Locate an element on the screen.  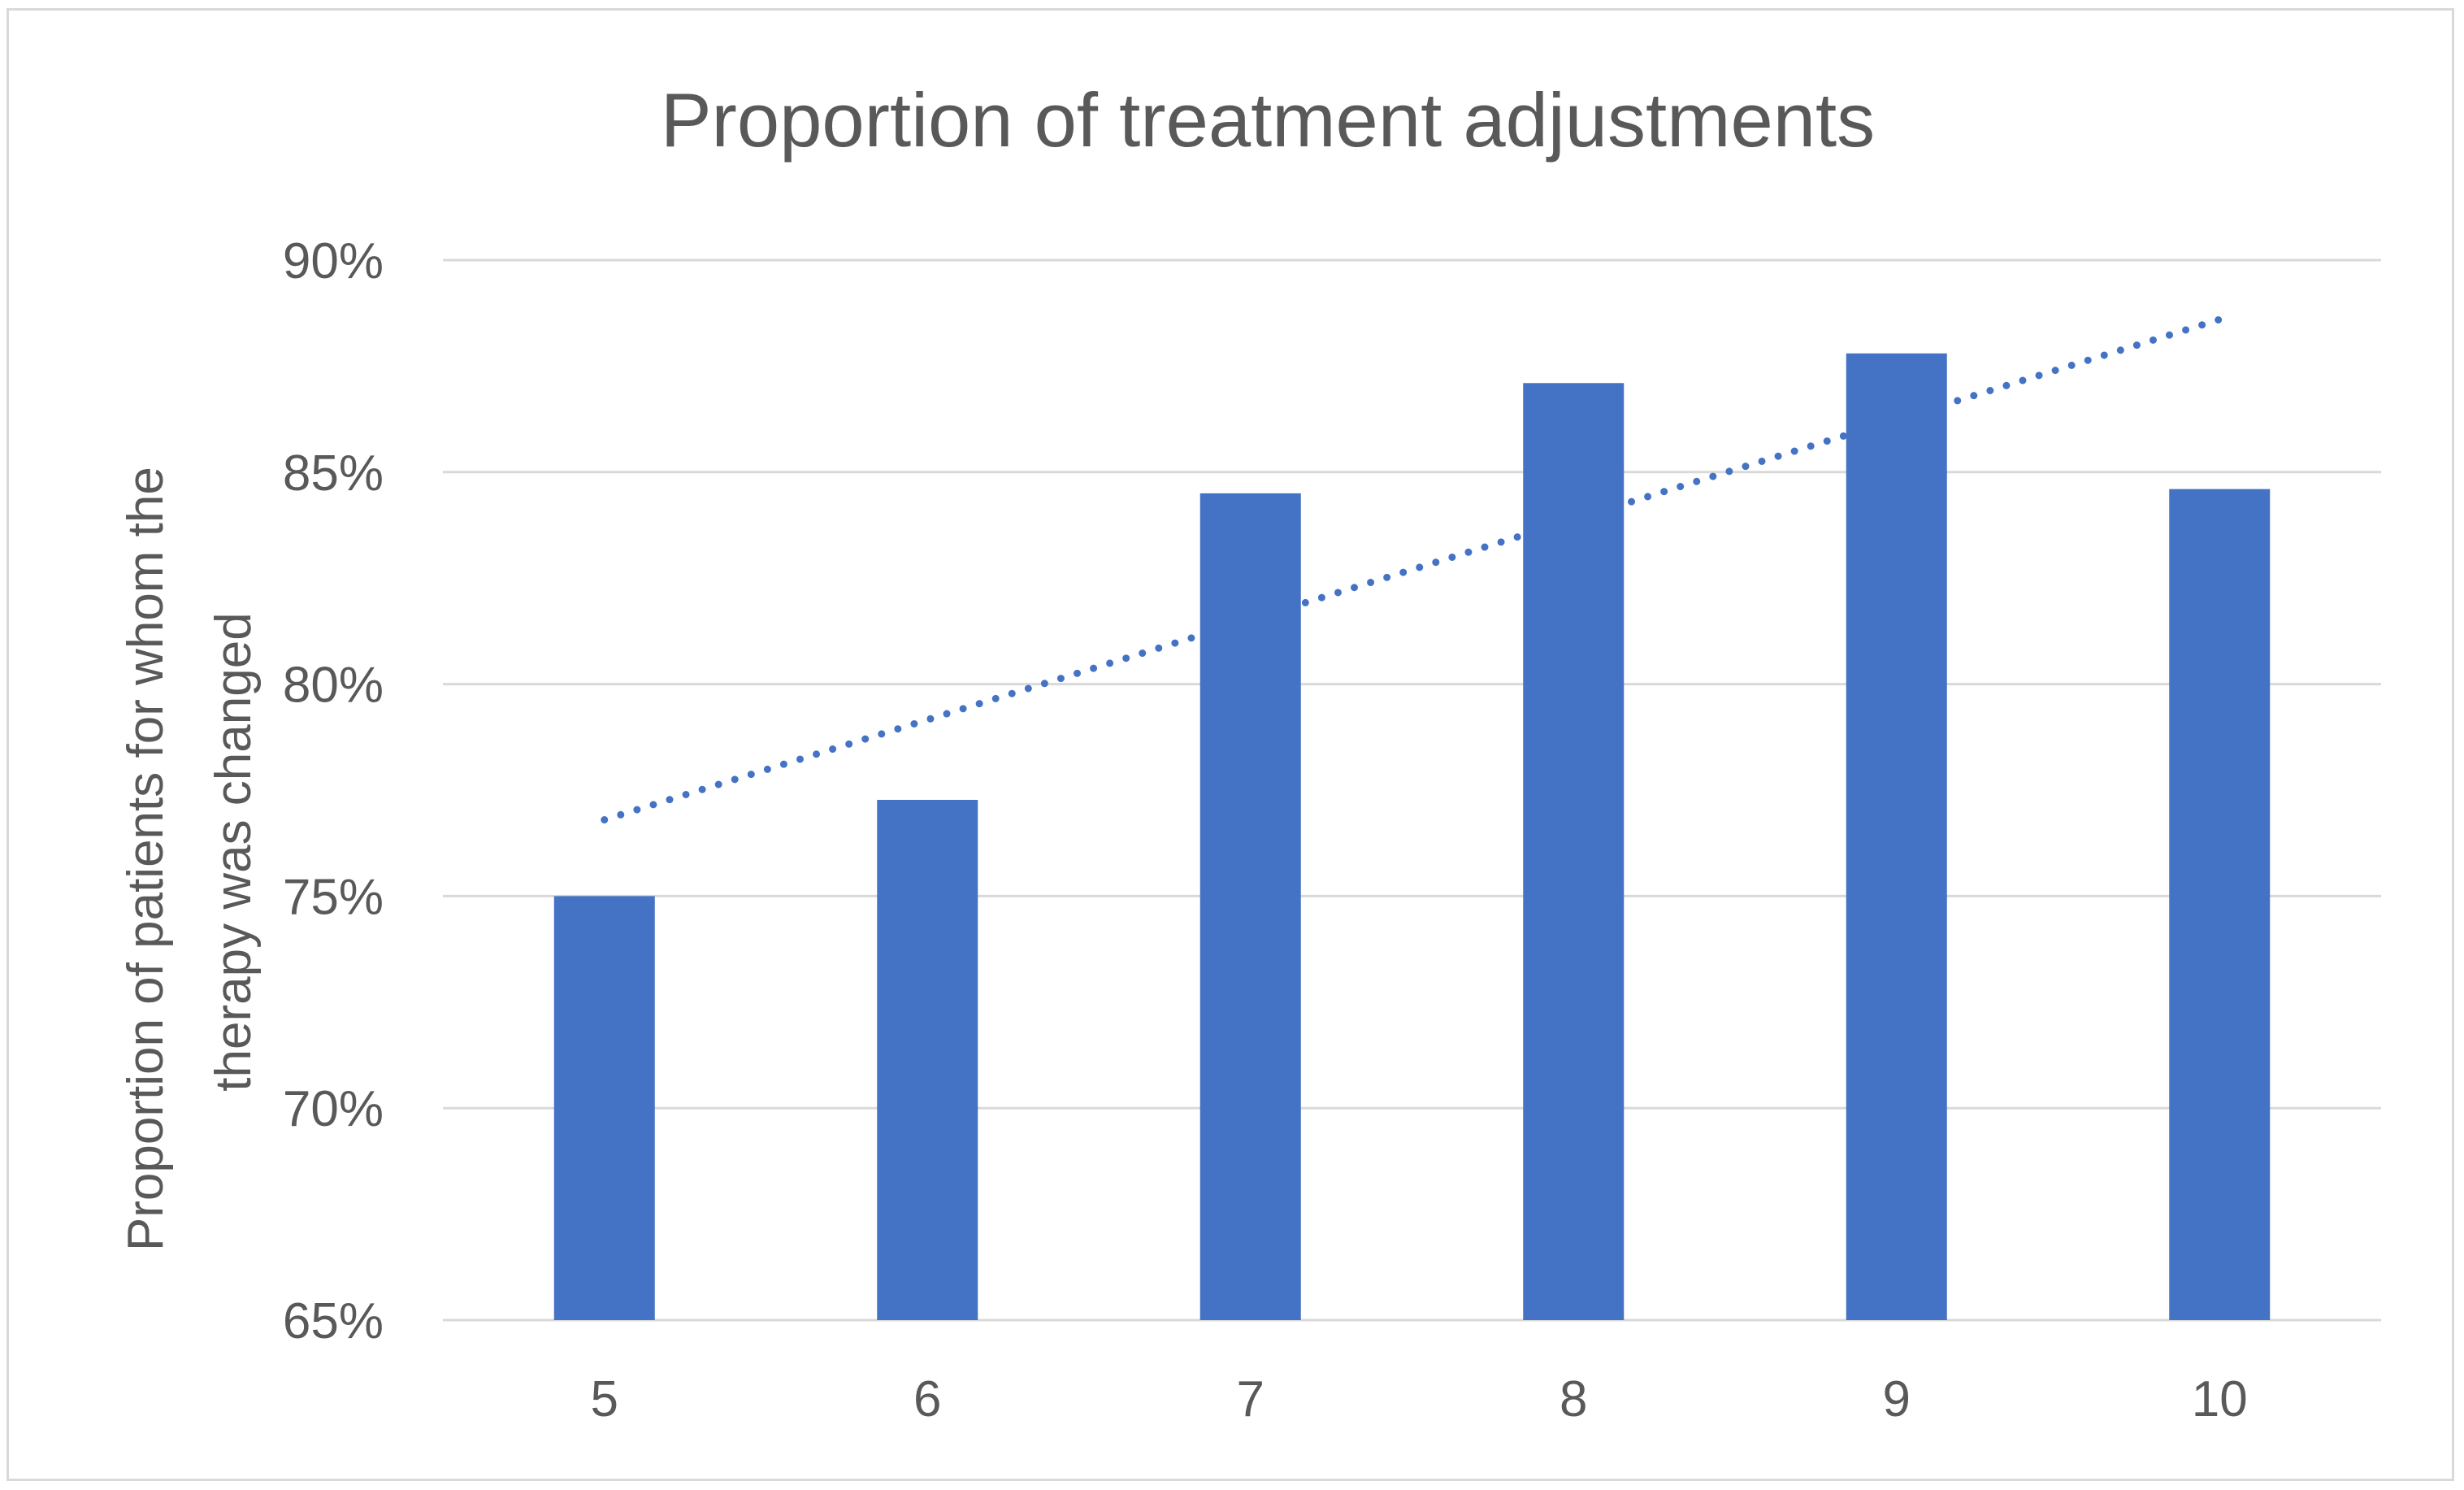
x-tick-label: 9 is located at coordinates (1897, 1399).